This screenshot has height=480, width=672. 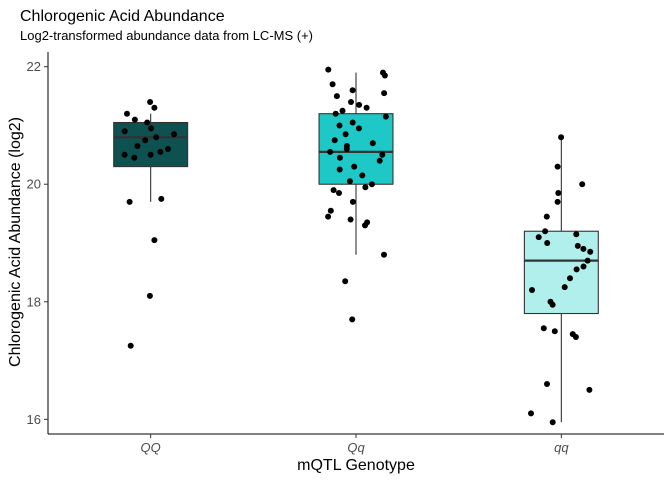 I want to click on x-axis: QQ Qq qq, so click(x=356, y=444).